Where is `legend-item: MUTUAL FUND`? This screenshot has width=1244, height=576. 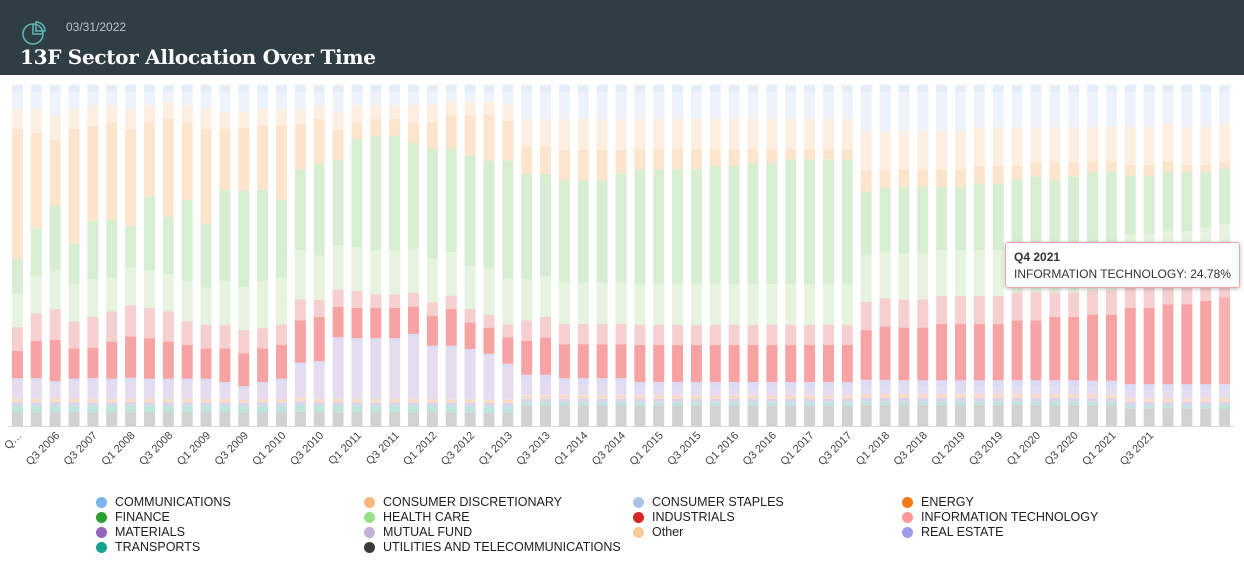 legend-item: MUTUAL FUND is located at coordinates (498, 532).